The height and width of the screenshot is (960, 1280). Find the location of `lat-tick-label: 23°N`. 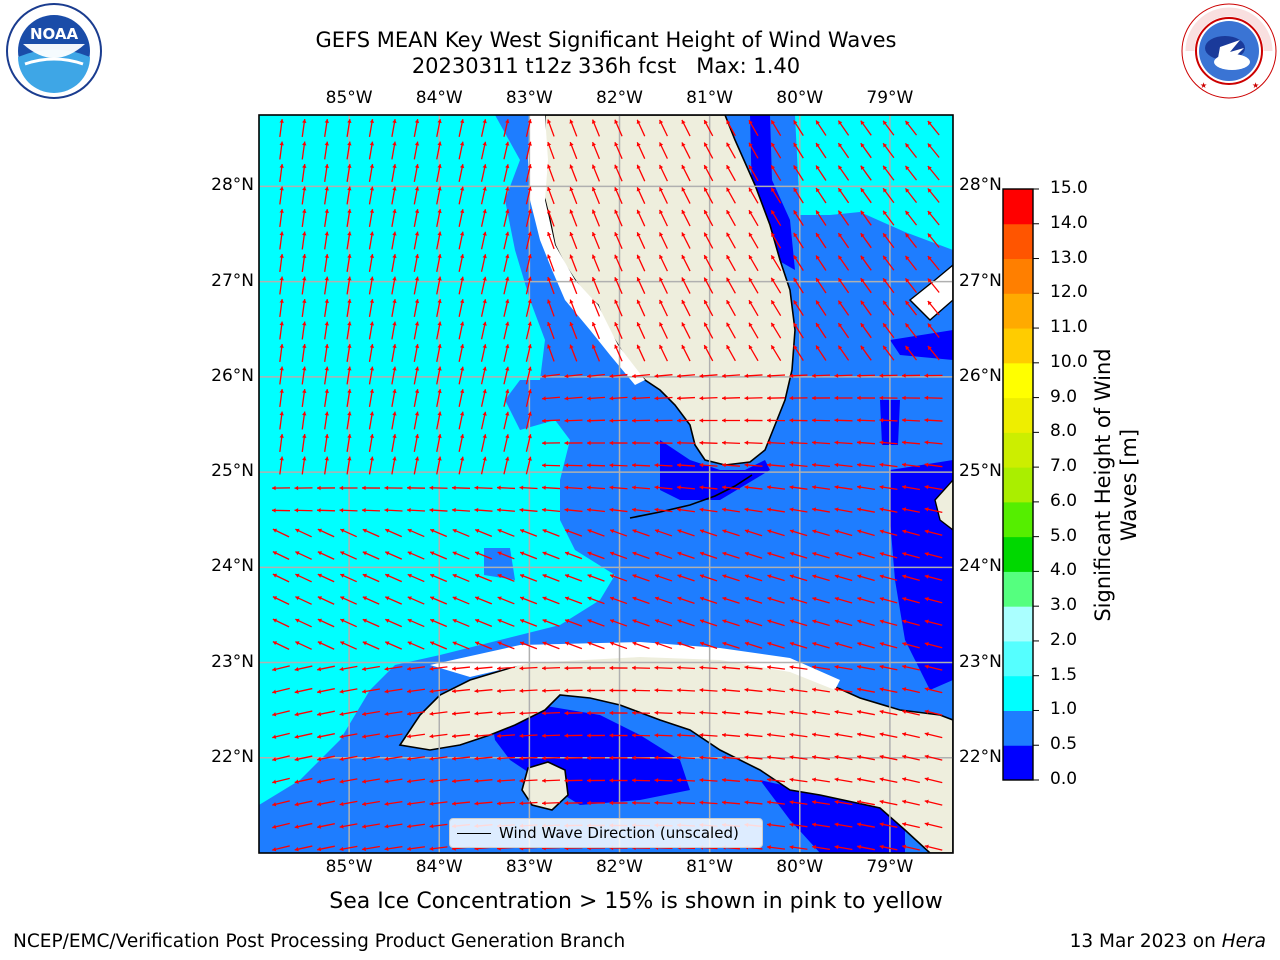

lat-tick-label: 23°N is located at coordinates (232, 661).